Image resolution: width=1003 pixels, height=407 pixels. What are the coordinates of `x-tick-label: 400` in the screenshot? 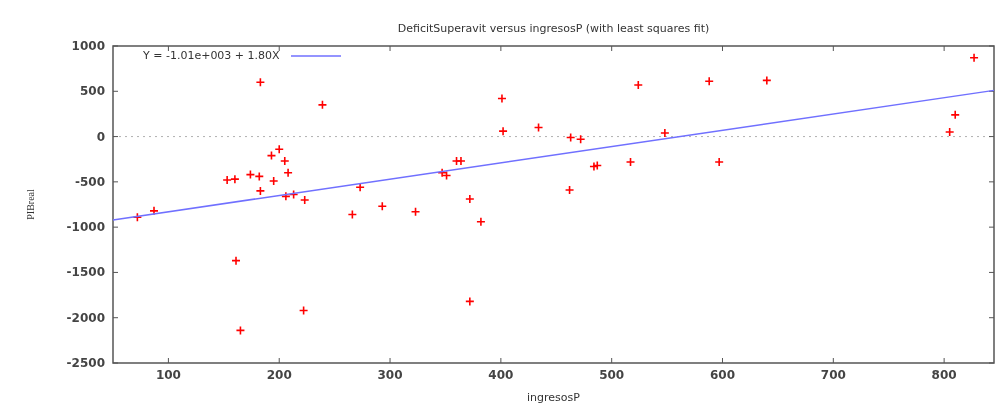 It's located at (501, 375).